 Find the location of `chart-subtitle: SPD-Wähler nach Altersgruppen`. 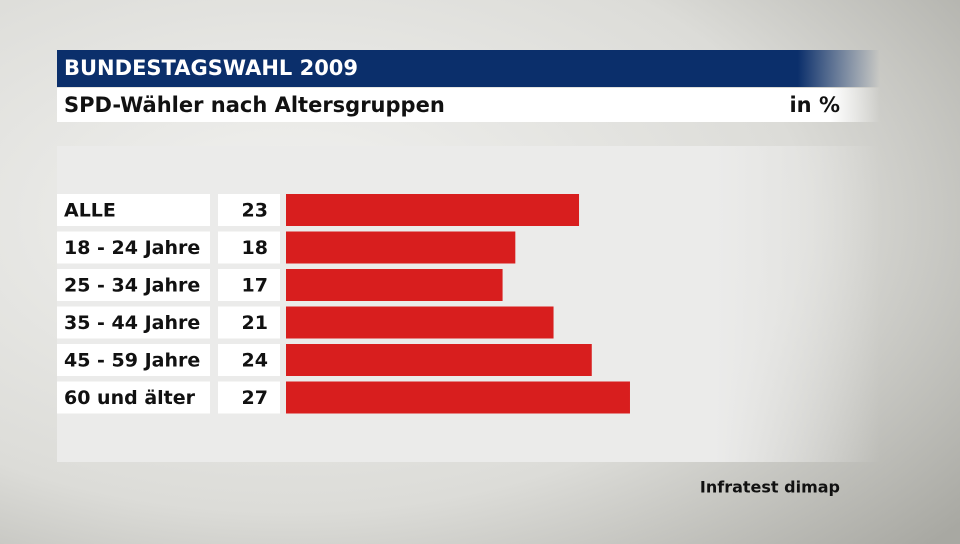

chart-subtitle: SPD-Wähler nach Altersgruppen is located at coordinates (254, 105).